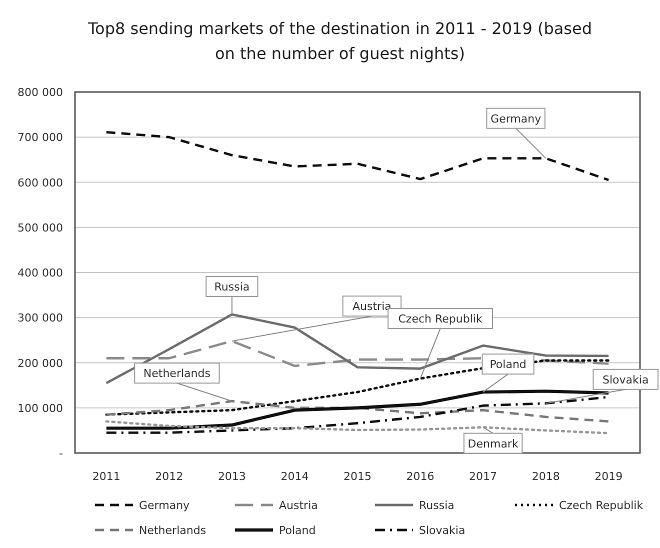  I want to click on annotation: Russia, so click(232, 287).